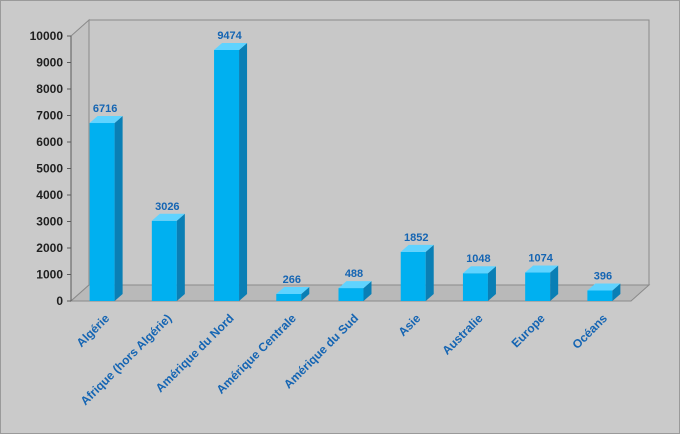 This screenshot has width=680, height=434. Describe the element at coordinates (49, 275) in the screenshot. I see `y-tick-label: 1000` at that location.